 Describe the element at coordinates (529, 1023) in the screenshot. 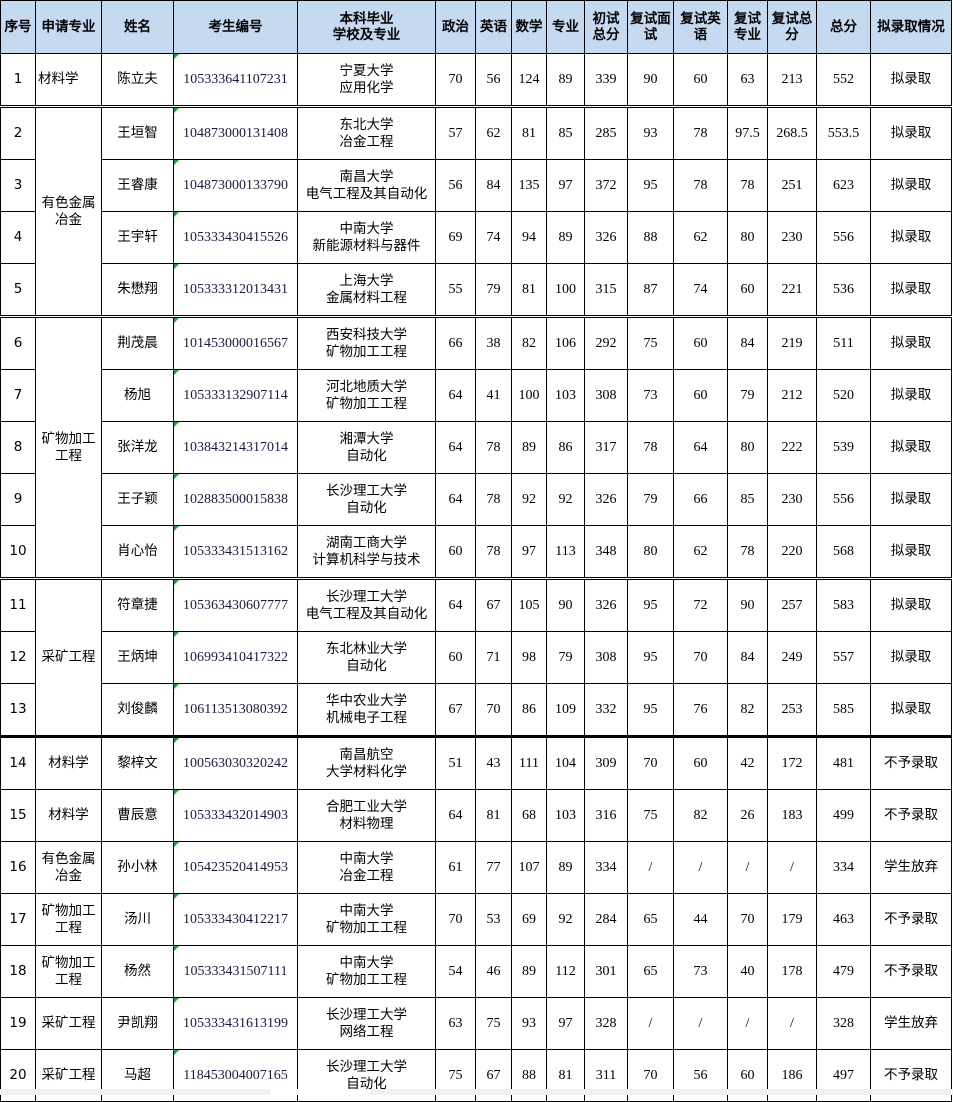

I see `cell-math: 93` at that location.